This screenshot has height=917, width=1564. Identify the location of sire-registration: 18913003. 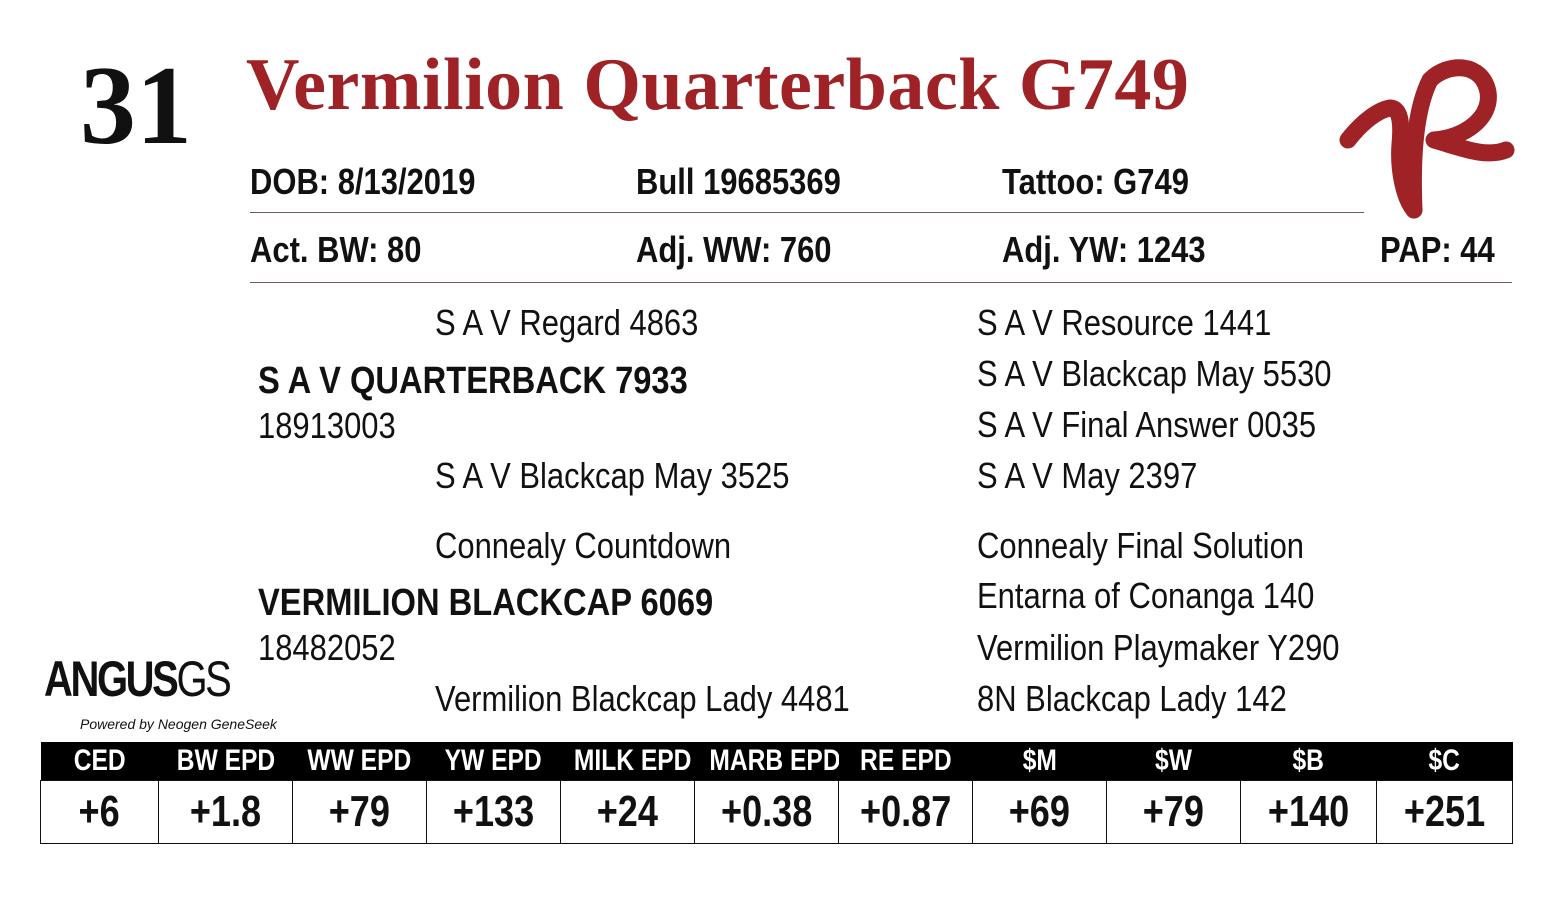
(327, 425).